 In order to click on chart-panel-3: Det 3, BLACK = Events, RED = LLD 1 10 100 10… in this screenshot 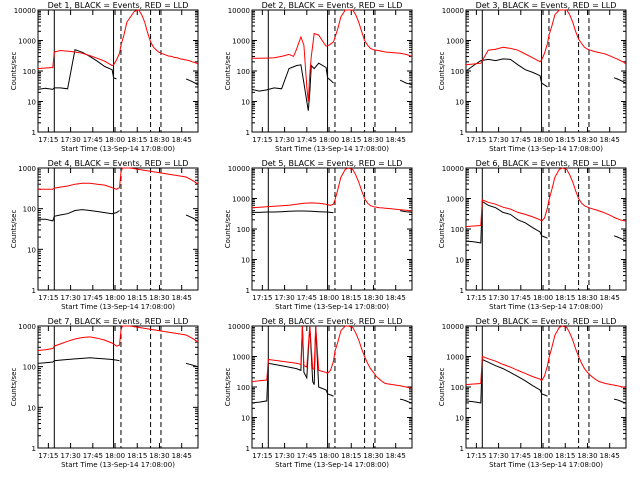, I will do `click(532, 77)`.